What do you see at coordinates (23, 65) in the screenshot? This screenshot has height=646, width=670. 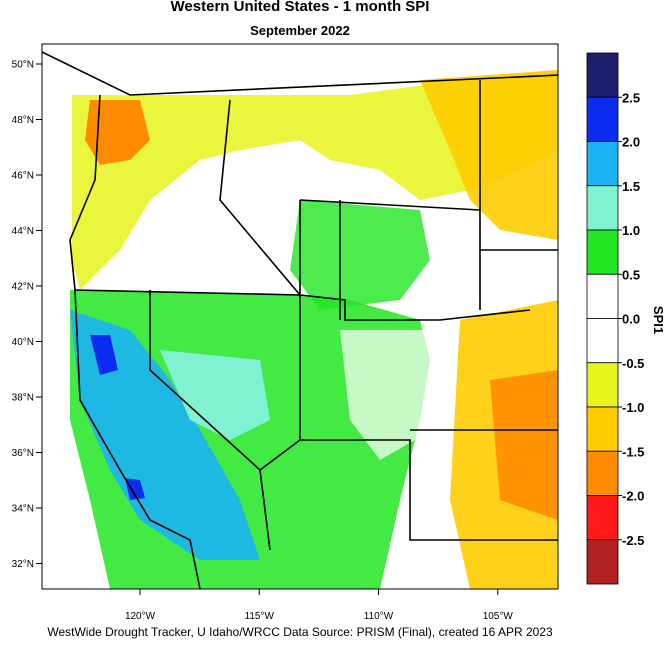 I see `lat-tick-label: 50°N` at bounding box center [23, 65].